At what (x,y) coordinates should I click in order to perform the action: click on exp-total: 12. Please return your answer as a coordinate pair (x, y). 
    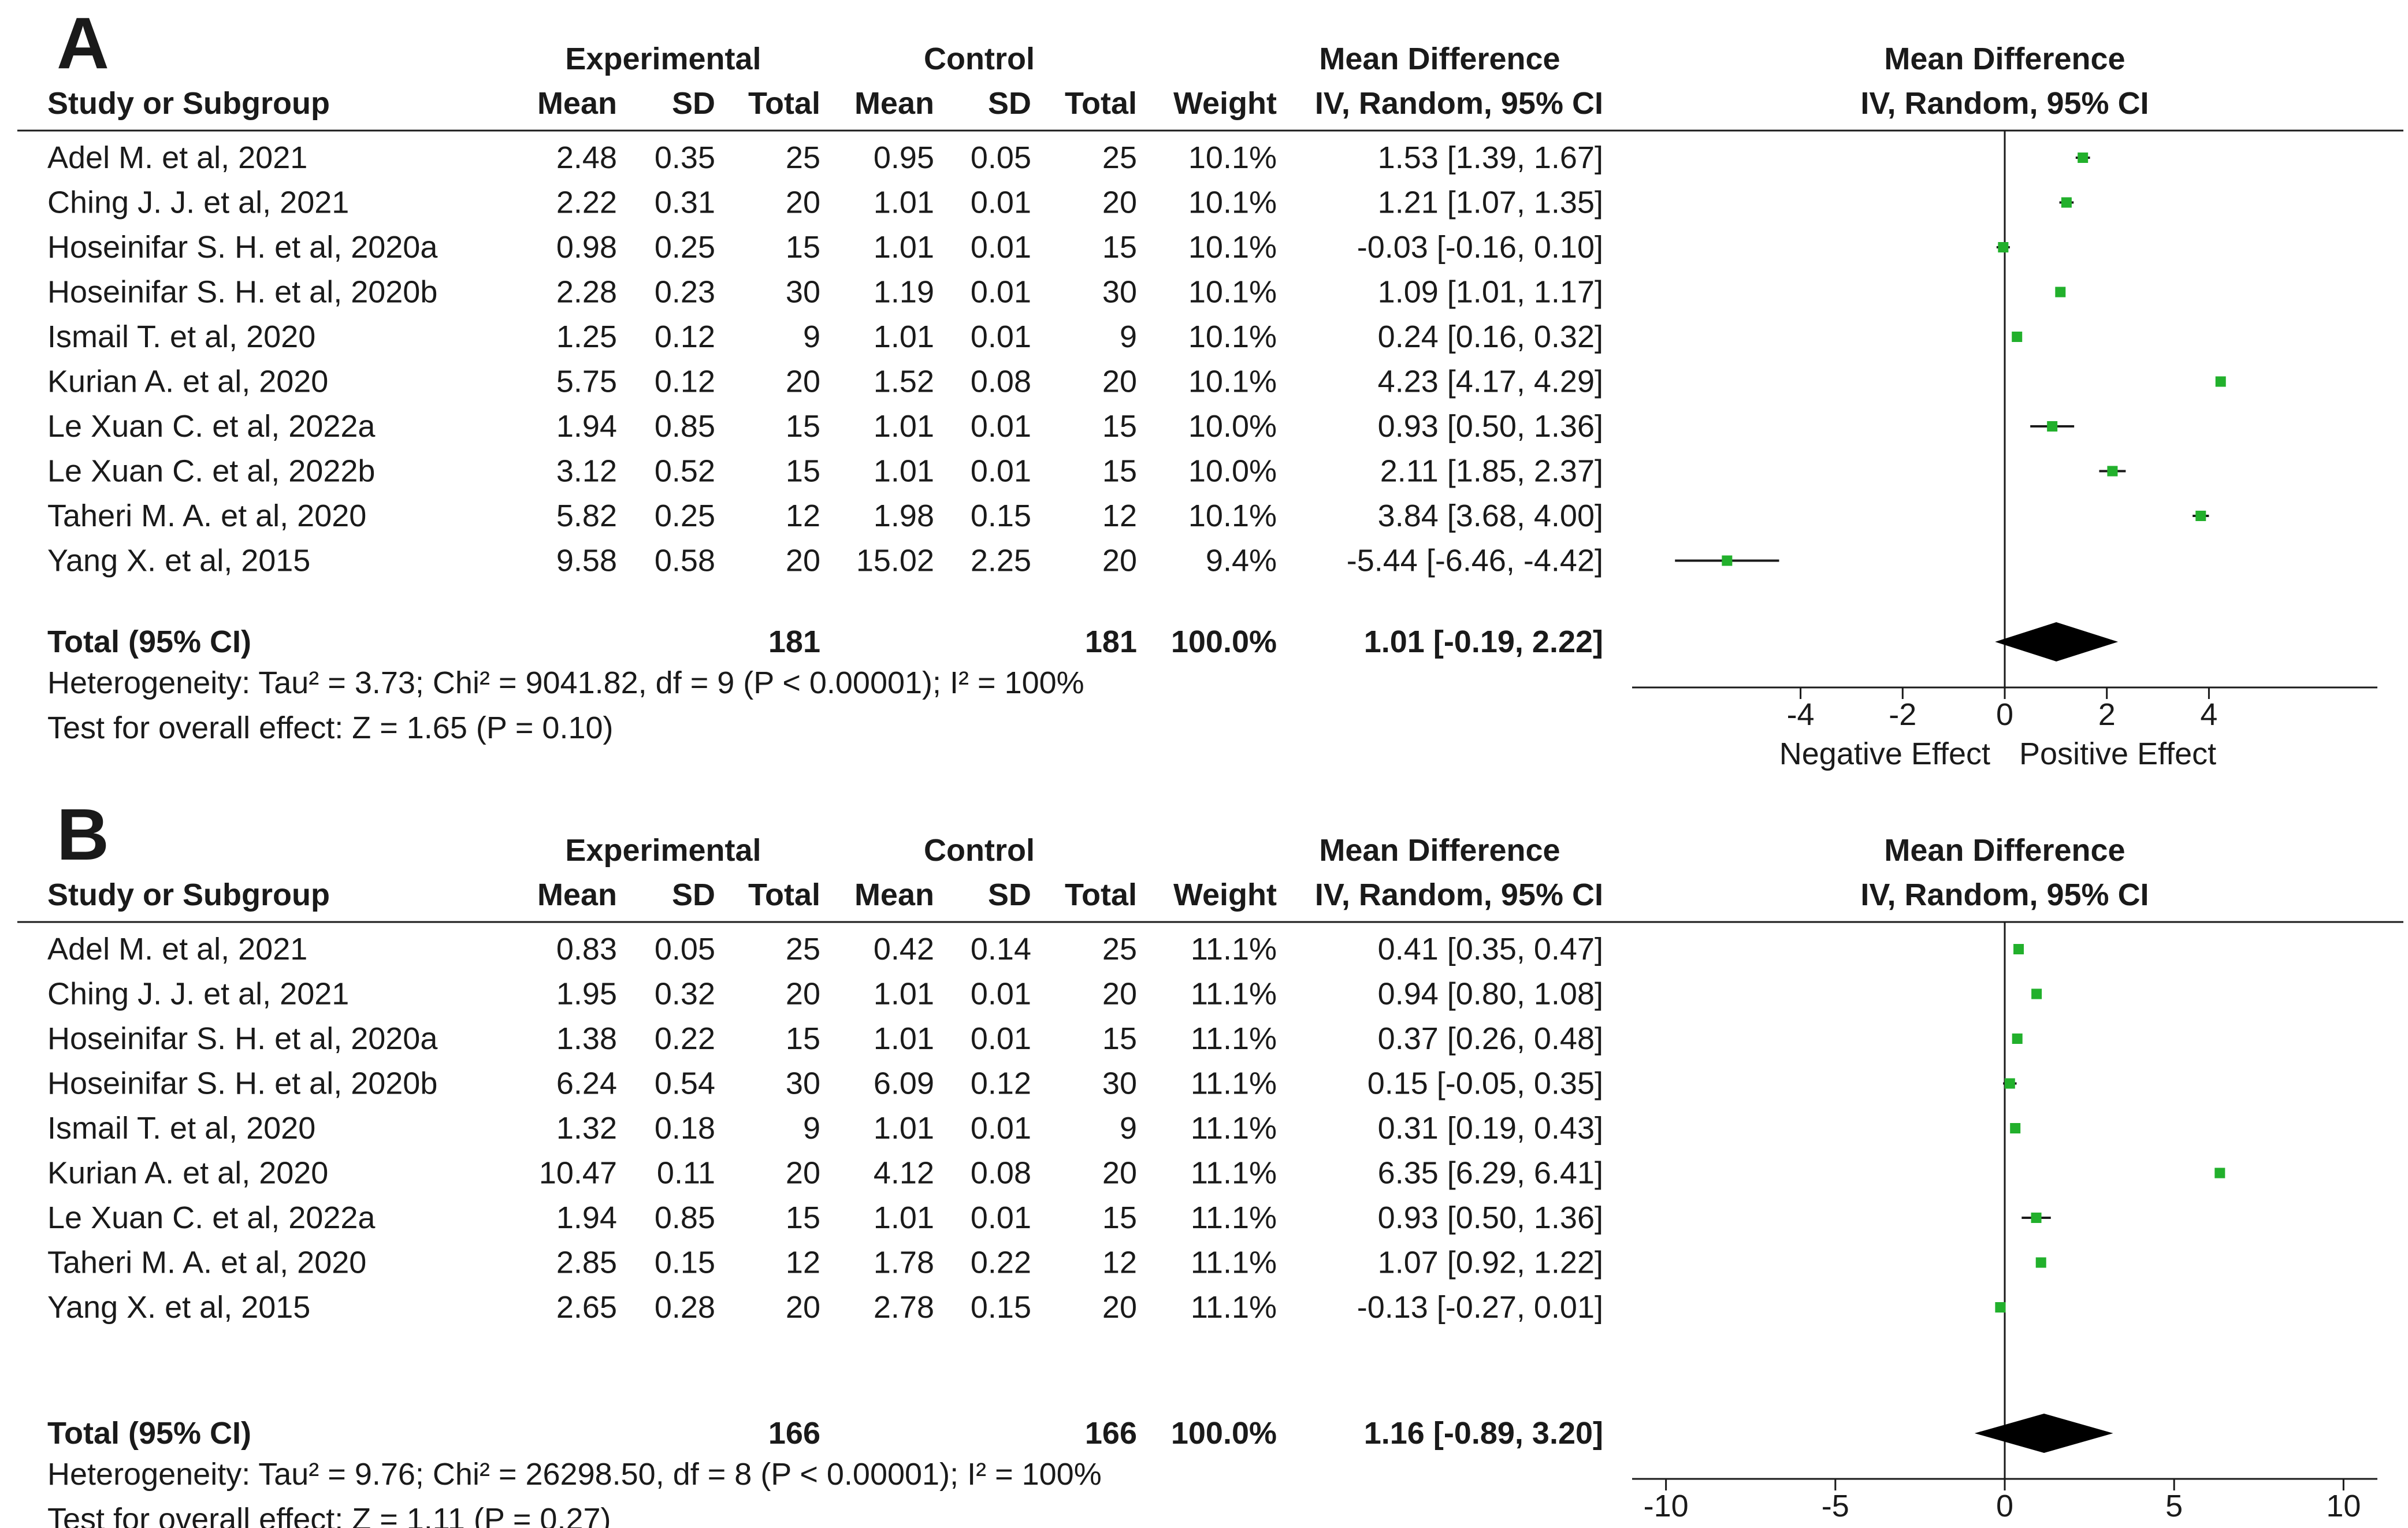
    Looking at the image, I should click on (803, 1263).